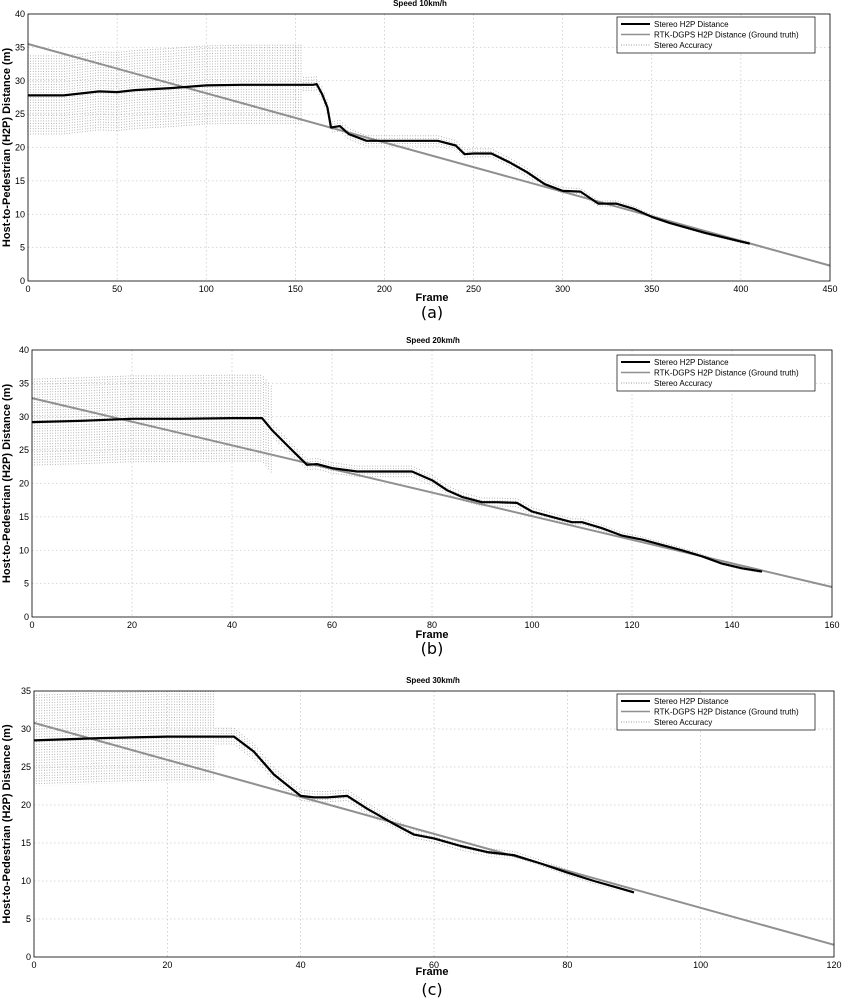 Image resolution: width=843 pixels, height=1000 pixels. What do you see at coordinates (473, 289) in the screenshot?
I see `x-tick-label: 250` at bounding box center [473, 289].